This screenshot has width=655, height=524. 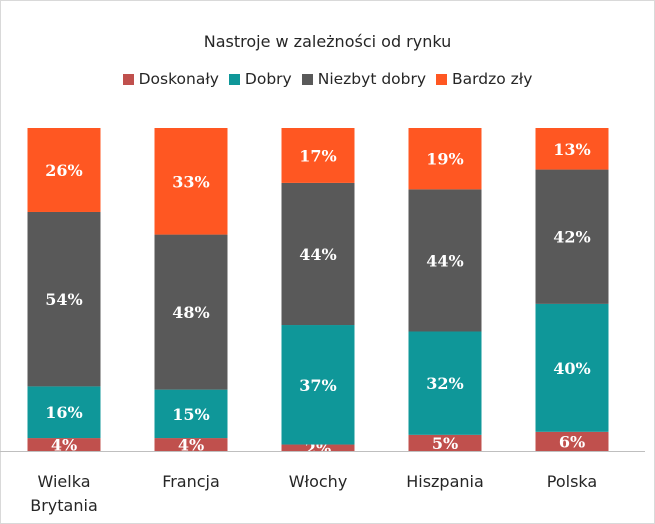 I want to click on data-label-polska-doskonaly: 6%, so click(x=572, y=441).